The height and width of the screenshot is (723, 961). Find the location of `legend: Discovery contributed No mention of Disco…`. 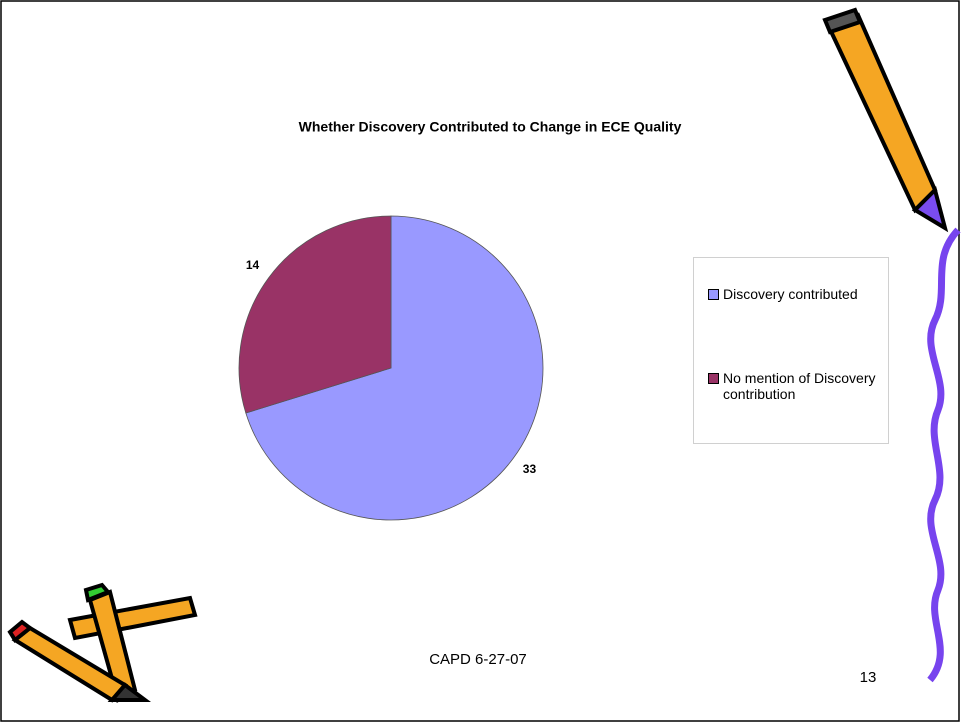

legend: Discovery contributed No mention of Disco… is located at coordinates (791, 350).